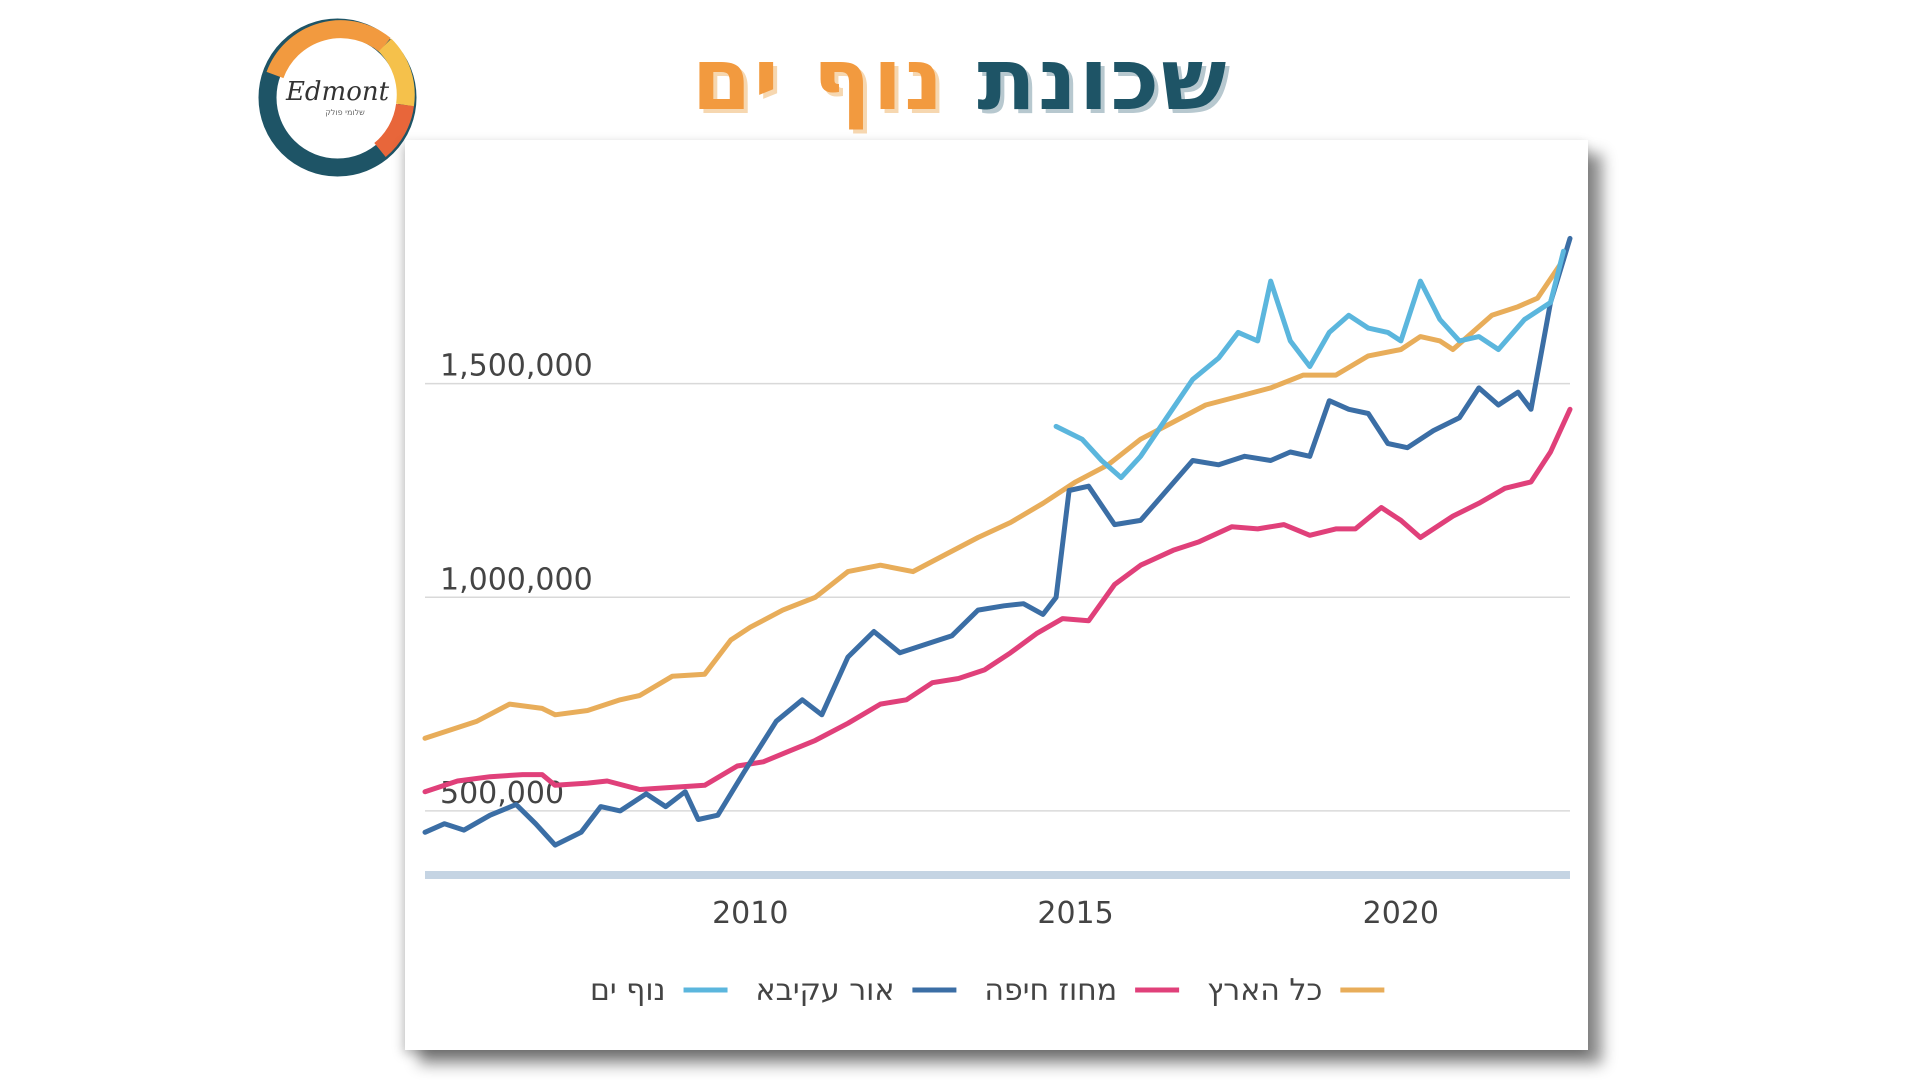 This screenshot has width=1920, height=1080. What do you see at coordinates (825, 990) in the screenshot?
I see `legend-label: אור עקיבא` at bounding box center [825, 990].